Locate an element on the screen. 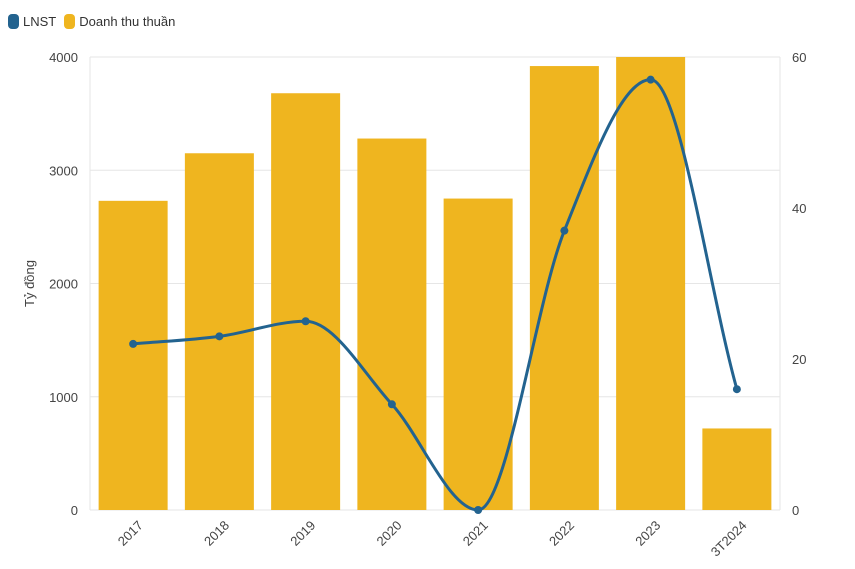  legend-item-lnst: LNST is located at coordinates (32, 21).